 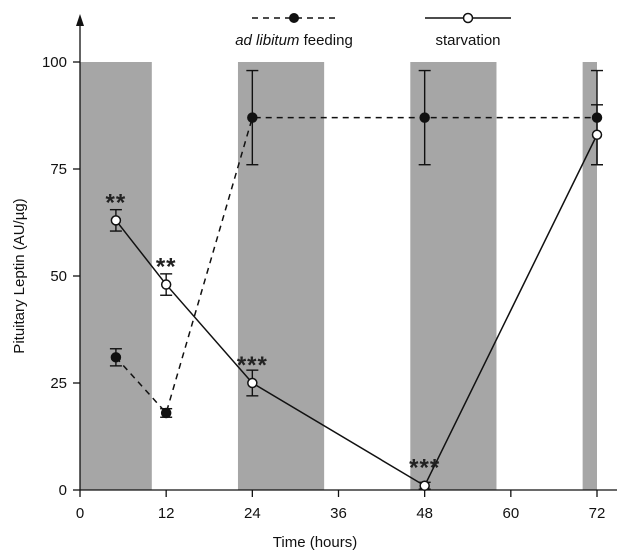 What do you see at coordinates (597, 513) in the screenshot?
I see `x-tick-label: 72` at bounding box center [597, 513].